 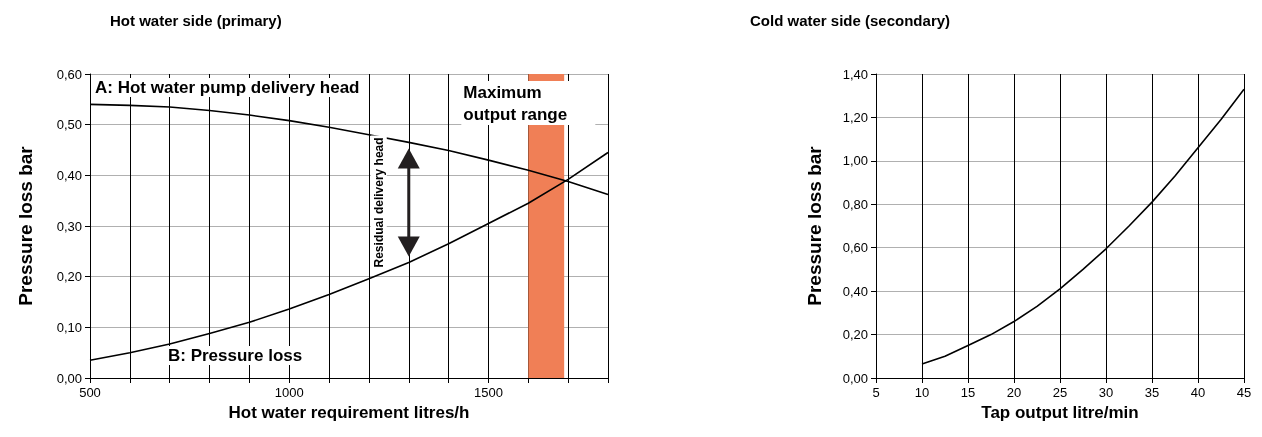 What do you see at coordinates (227, 87) in the screenshot?
I see `series-label: A: Hot water pump delivery head` at bounding box center [227, 87].